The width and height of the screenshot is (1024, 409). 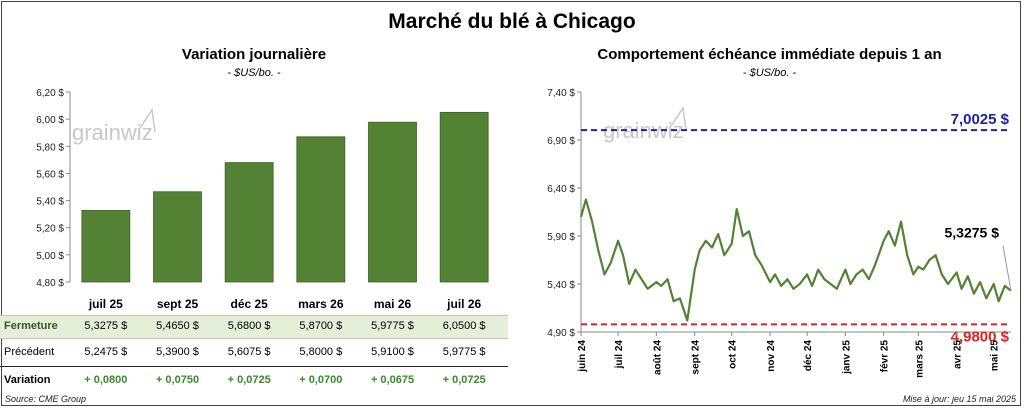 What do you see at coordinates (464, 326) in the screenshot?
I see `table-cell: 6,0500 $` at bounding box center [464, 326].